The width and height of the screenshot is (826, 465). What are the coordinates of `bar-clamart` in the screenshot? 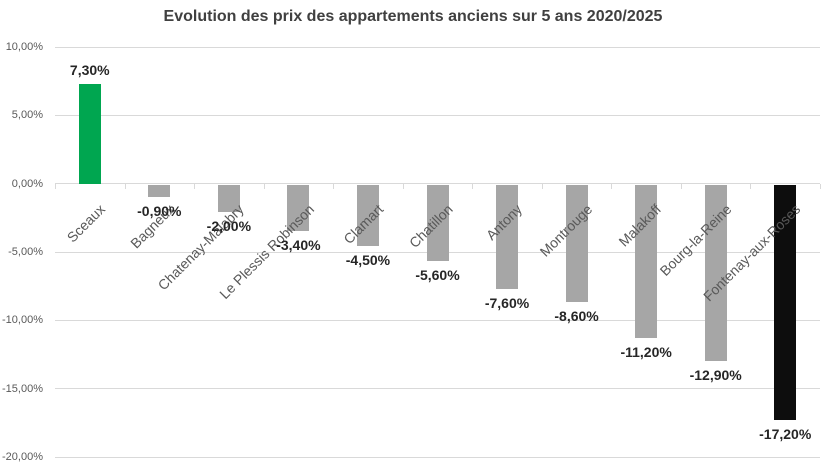 It's located at (367, 215).